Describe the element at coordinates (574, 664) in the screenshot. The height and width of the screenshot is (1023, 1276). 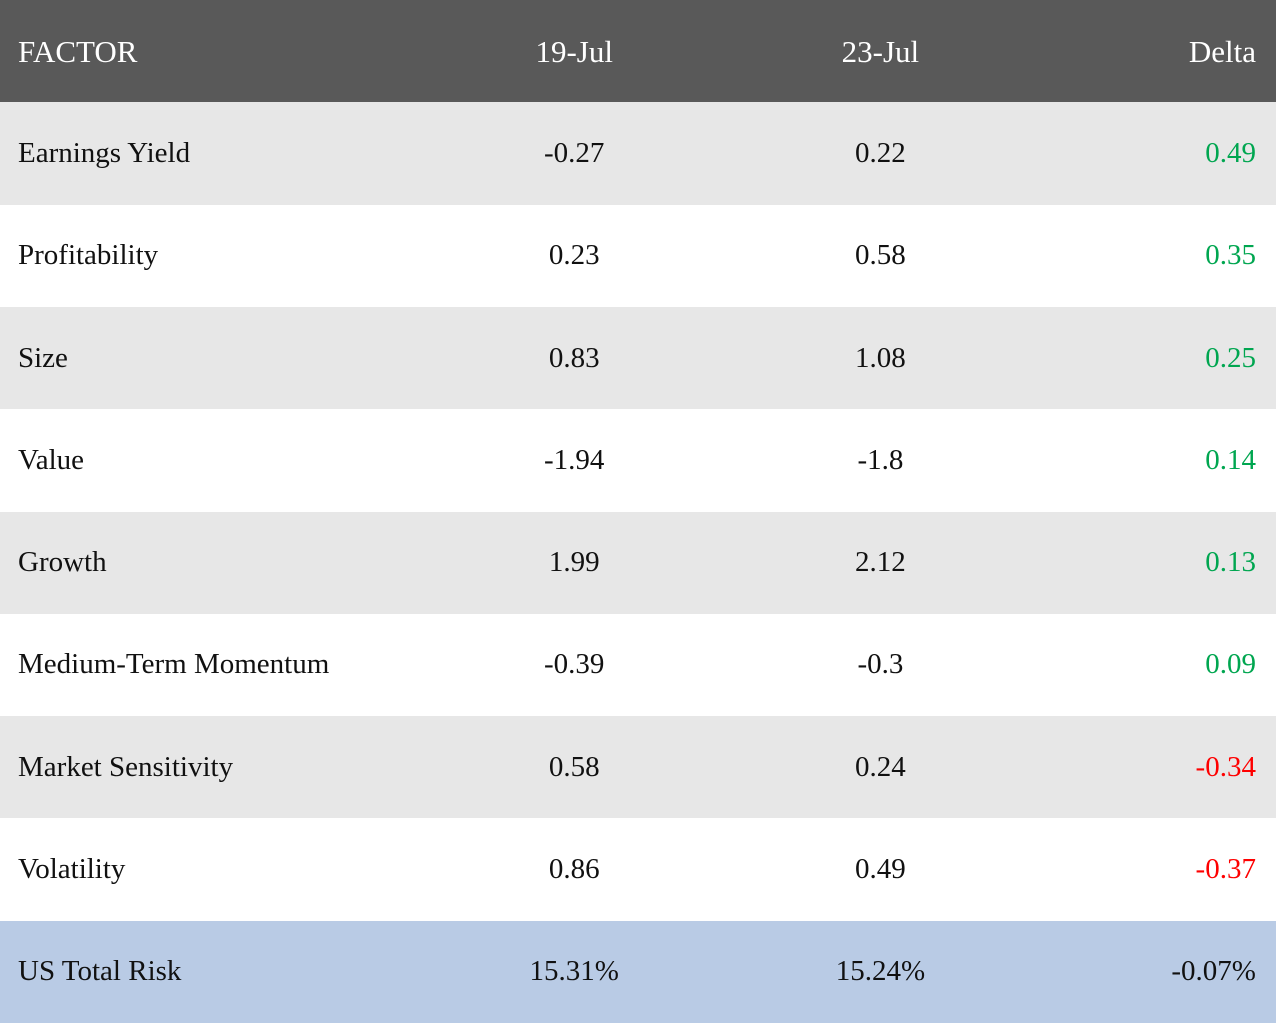
I see `value-19-jul: -0.39` at that location.